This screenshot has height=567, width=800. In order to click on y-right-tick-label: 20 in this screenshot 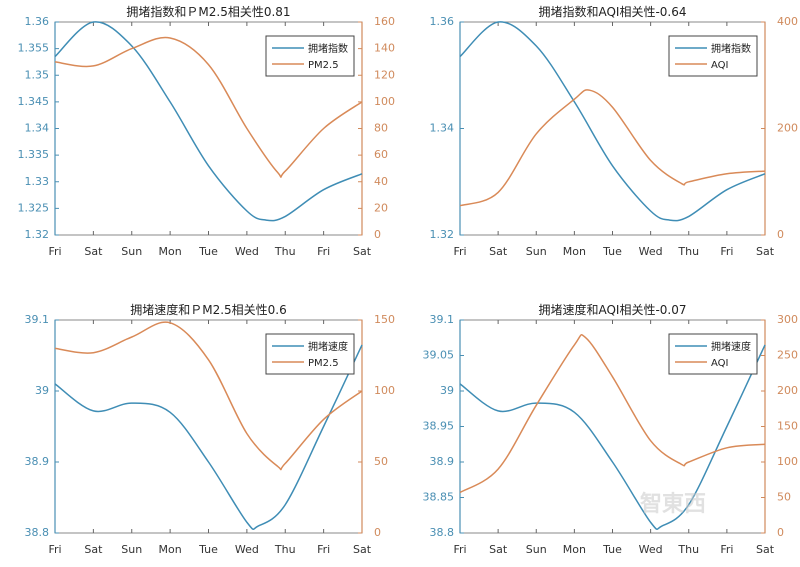, I will do `click(381, 207)`.